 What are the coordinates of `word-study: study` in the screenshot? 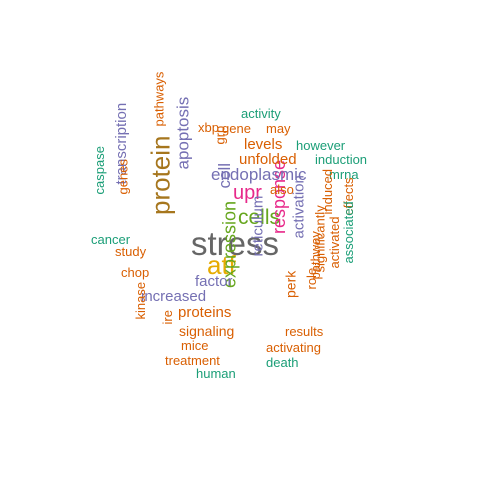 It's located at (131, 251).